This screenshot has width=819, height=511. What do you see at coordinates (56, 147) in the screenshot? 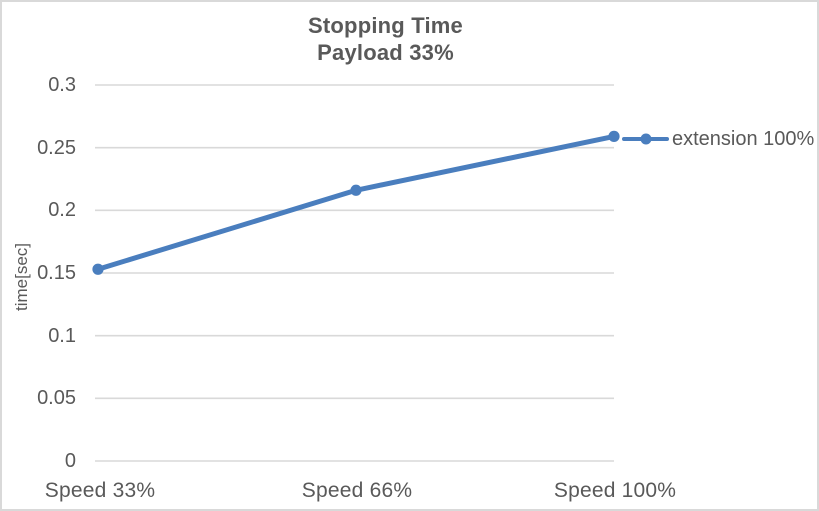
I see `y-tick-label: 0.25` at bounding box center [56, 147].